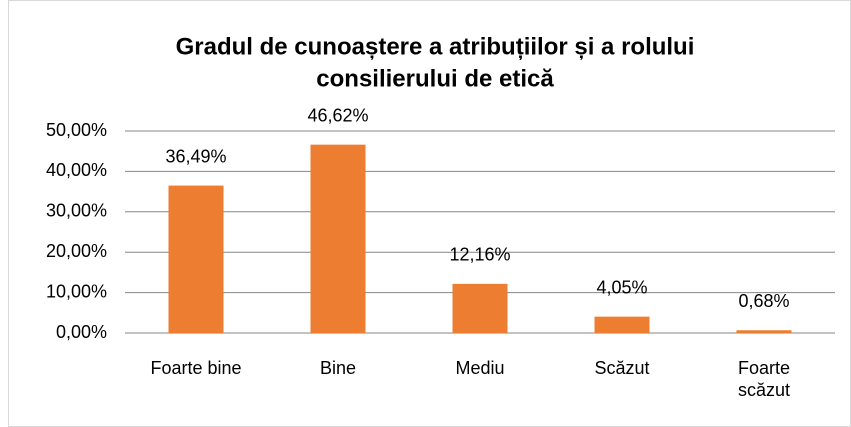  Describe the element at coordinates (621, 287) in the screenshot. I see `data-label: 4,05%` at that location.